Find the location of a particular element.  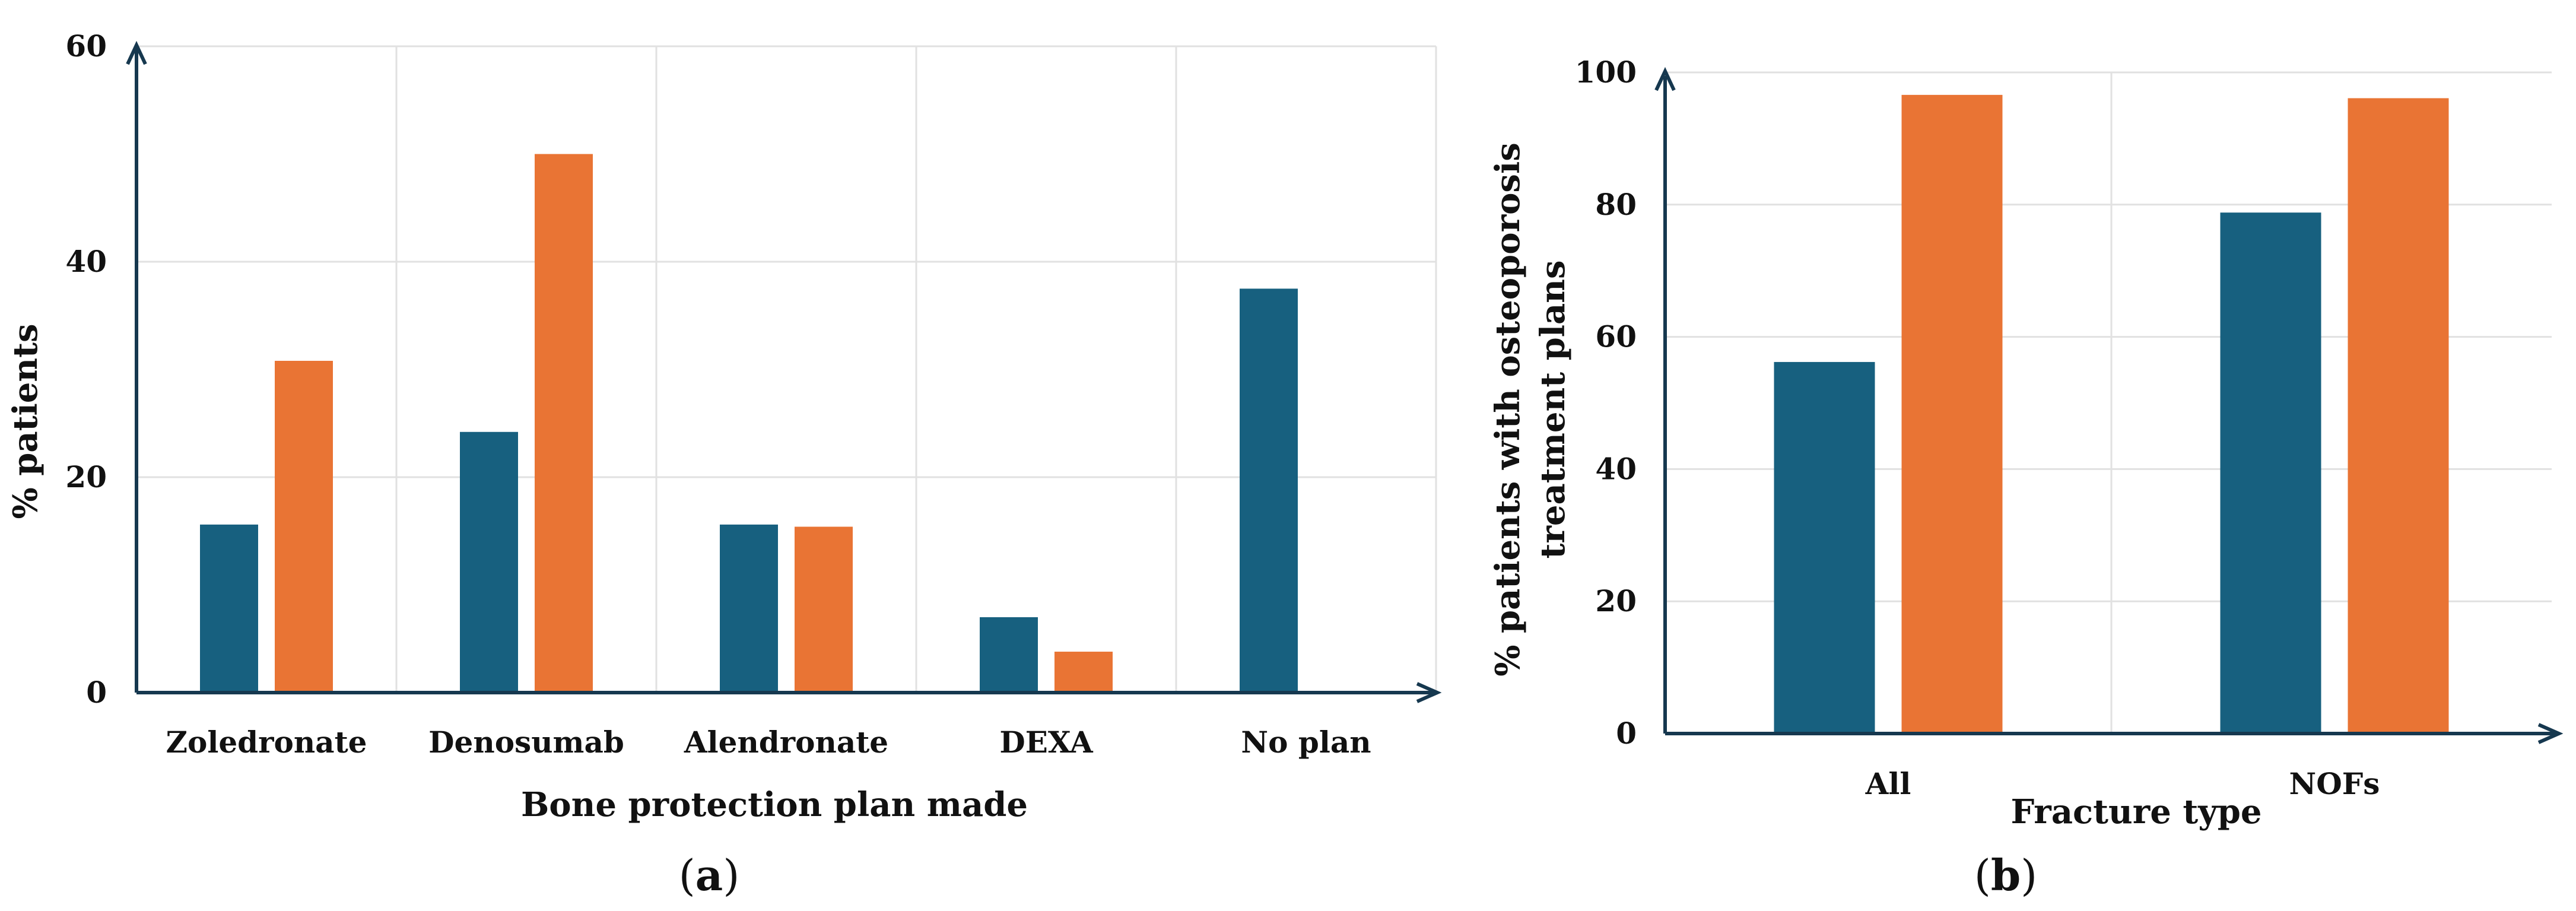

panel-b-y-tick-0: 0 is located at coordinates (1626, 733).